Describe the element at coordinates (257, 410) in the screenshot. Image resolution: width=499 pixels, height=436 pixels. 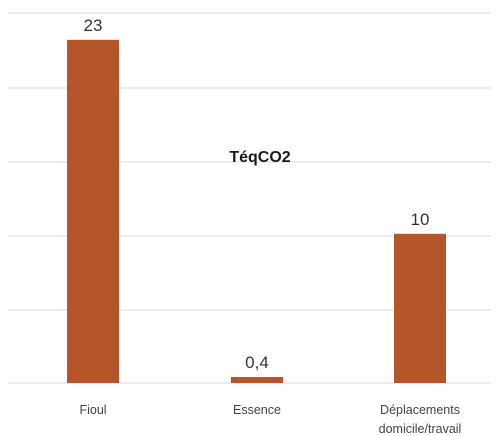
I see `x-tick-label-1: Essence` at that location.